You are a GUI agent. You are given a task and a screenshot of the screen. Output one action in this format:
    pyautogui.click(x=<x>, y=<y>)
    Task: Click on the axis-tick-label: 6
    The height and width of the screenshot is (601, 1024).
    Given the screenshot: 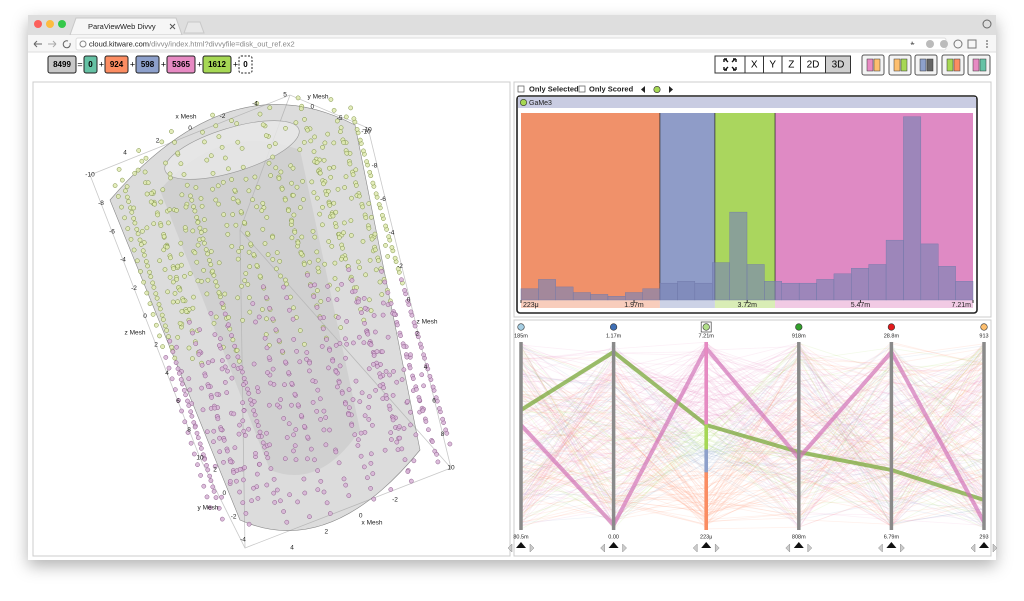 What is the action you would take?
    pyautogui.click(x=434, y=401)
    